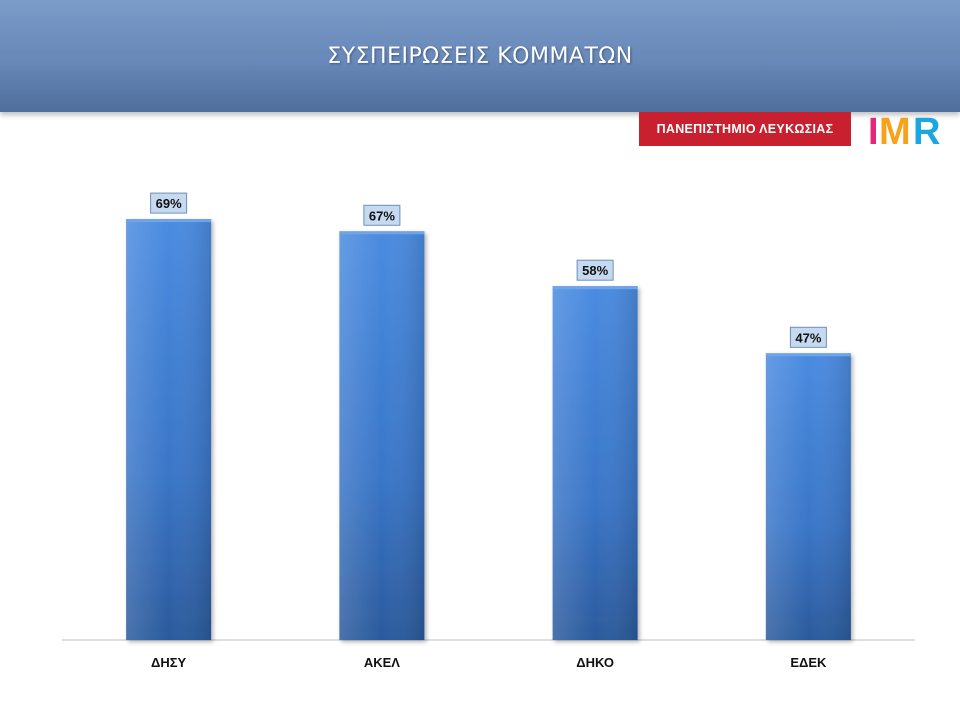 The height and width of the screenshot is (720, 960). What do you see at coordinates (926, 130) in the screenshot?
I see `svg-text: R` at bounding box center [926, 130].